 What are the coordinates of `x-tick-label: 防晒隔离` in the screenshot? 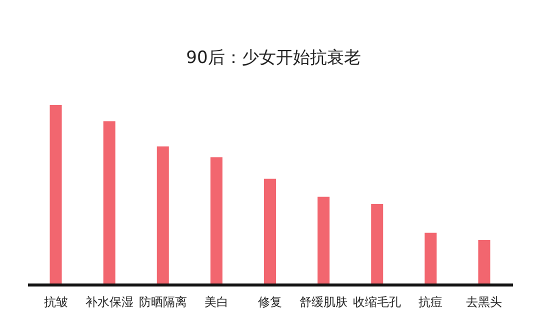 It's located at (162, 302).